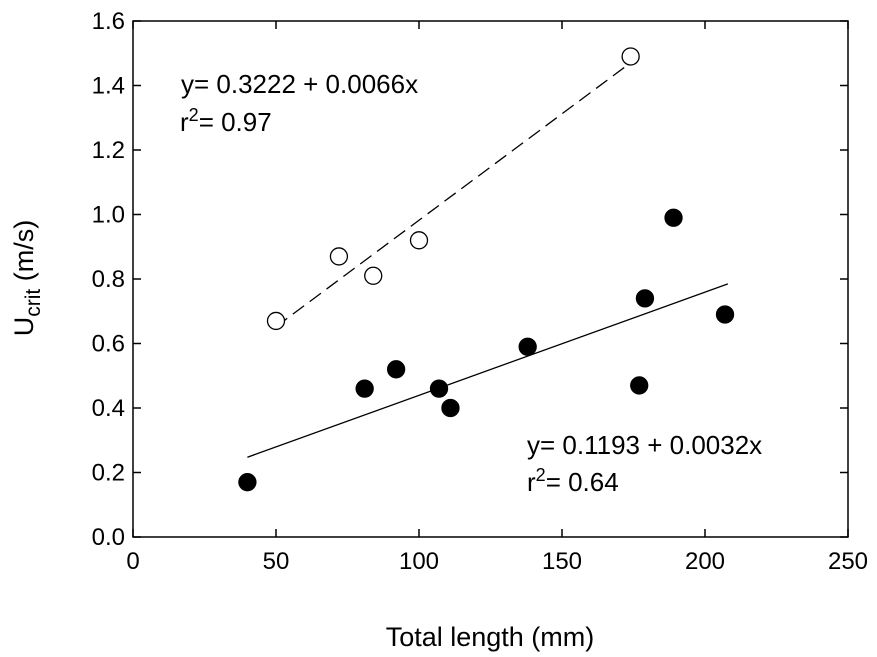 Image resolution: width=877 pixels, height=657 pixels. Describe the element at coordinates (488, 370) in the screenshot. I see `filled-series-fit-line` at that location.